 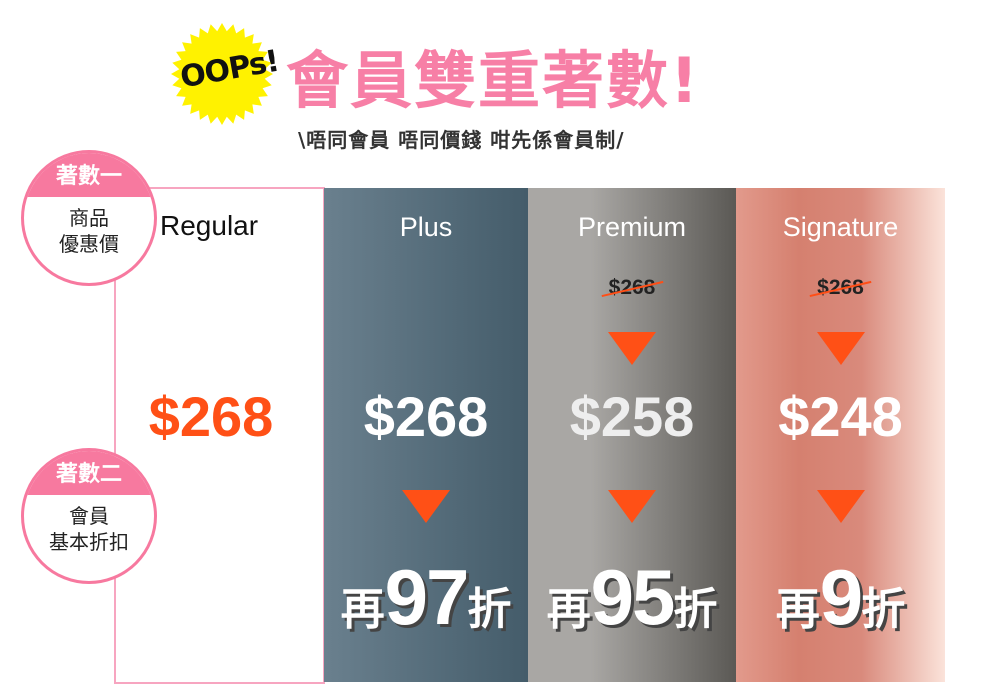 I want to click on tier-price-regular: $268, so click(x=211, y=416).